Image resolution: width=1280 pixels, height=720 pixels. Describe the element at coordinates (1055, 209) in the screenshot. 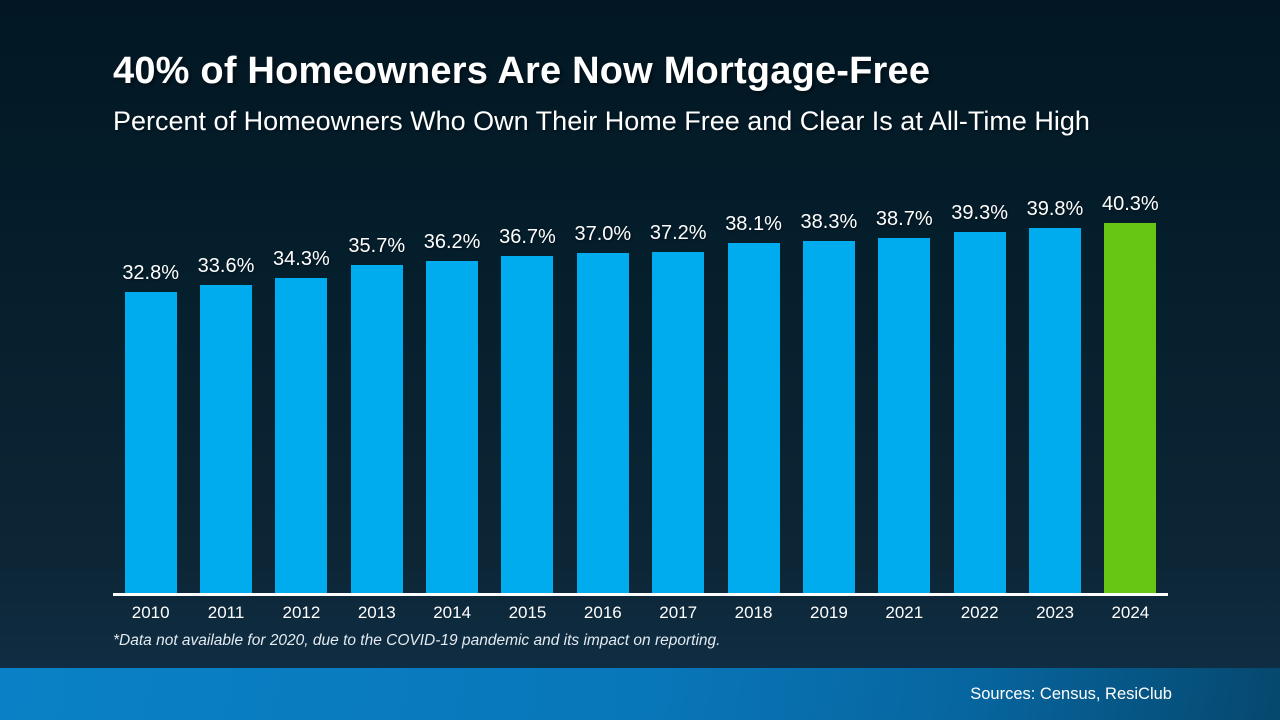

I see `bar-value-label: 39.8%` at that location.